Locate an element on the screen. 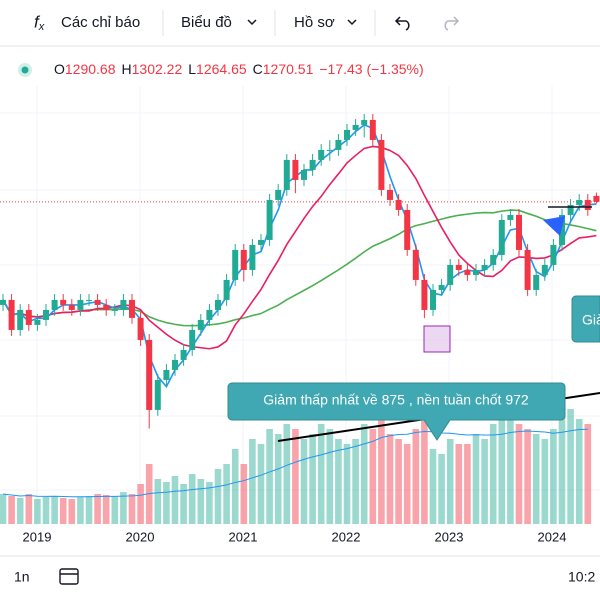  x-tick-label: 2024 is located at coordinates (552, 536).